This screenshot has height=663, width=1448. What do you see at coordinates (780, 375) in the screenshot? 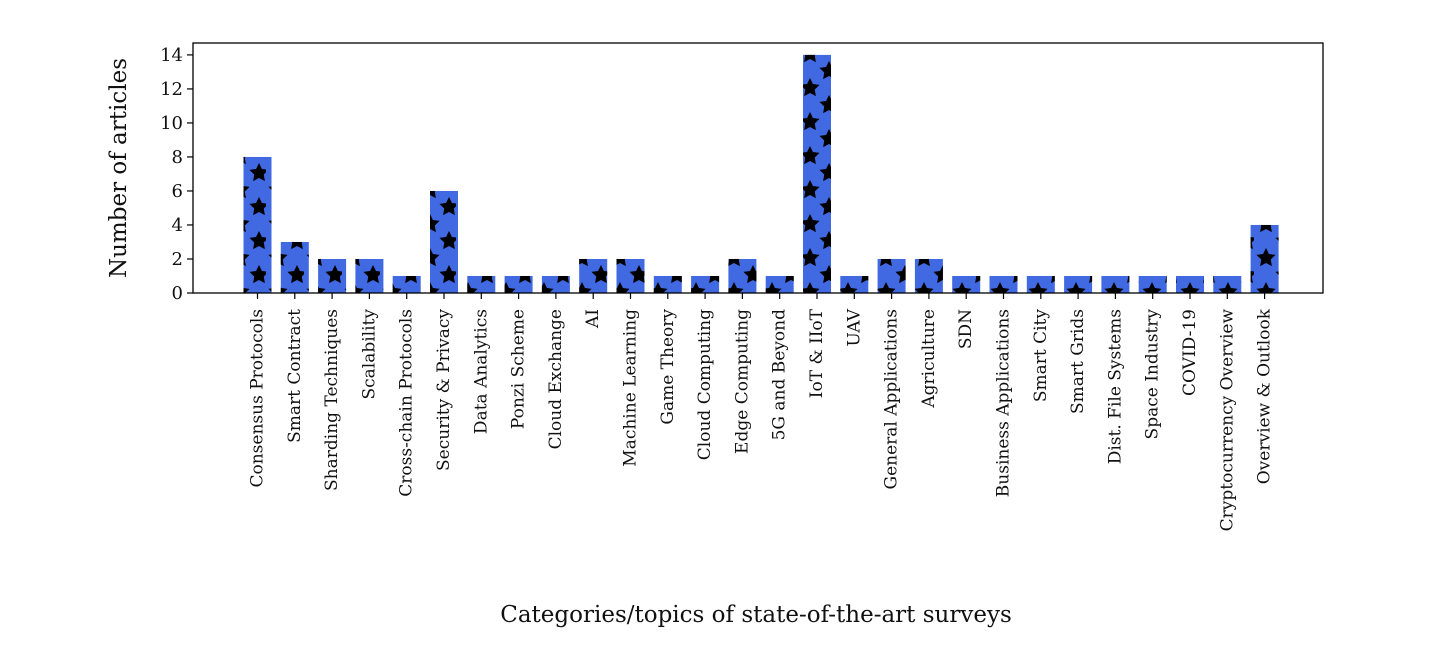
I see `category-label-14: 5G and Beyond` at bounding box center [780, 375].